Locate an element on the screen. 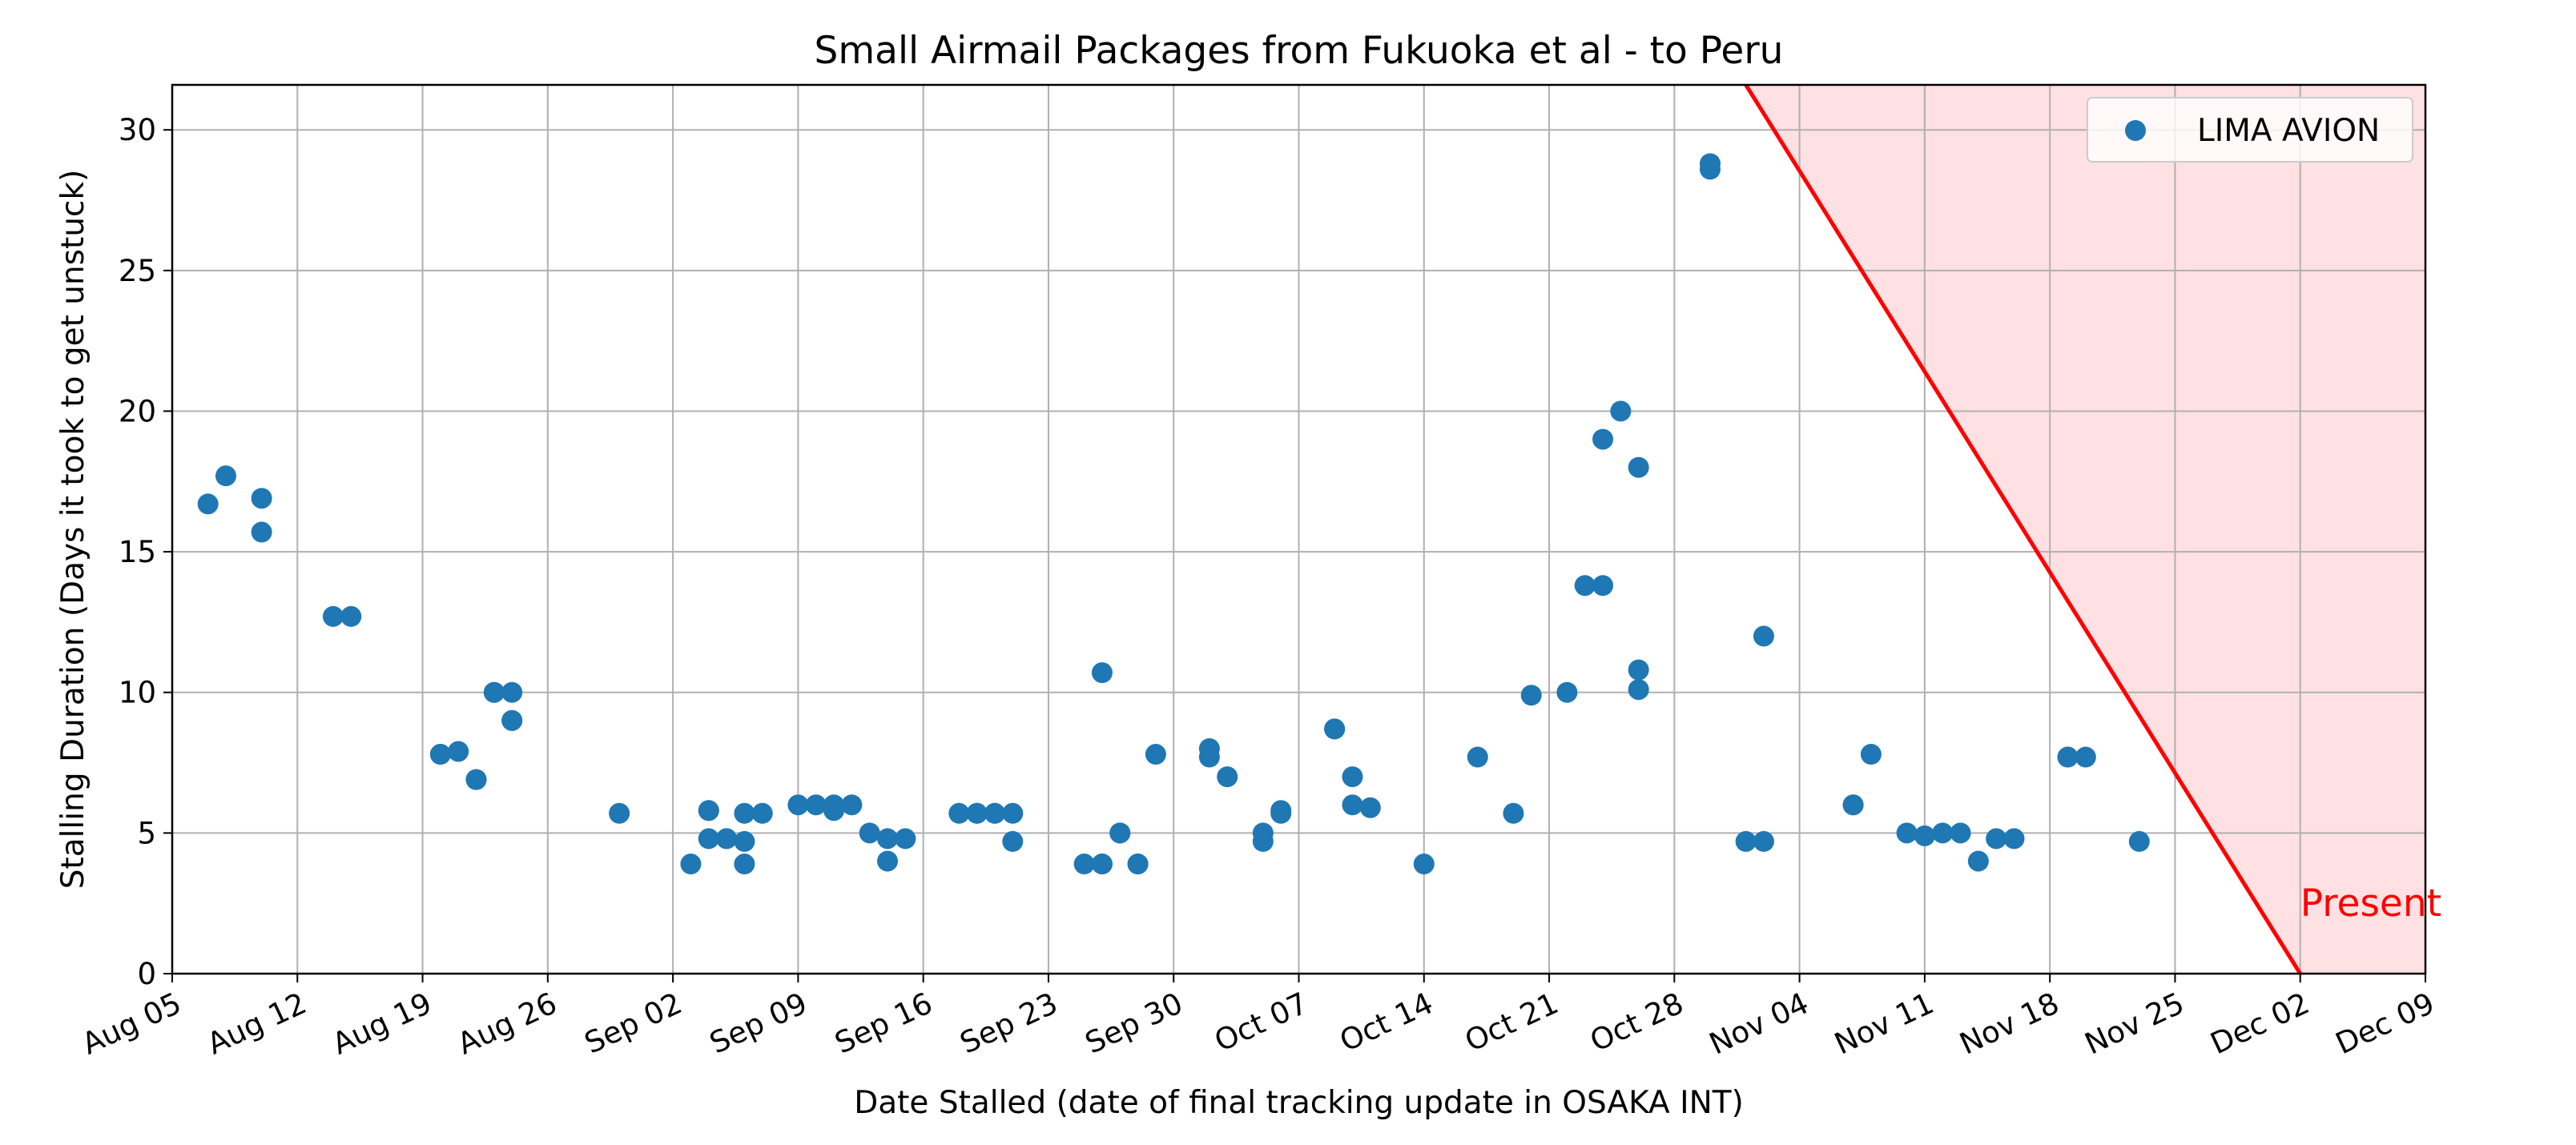  y-tick-label: 15 is located at coordinates (138, 552).